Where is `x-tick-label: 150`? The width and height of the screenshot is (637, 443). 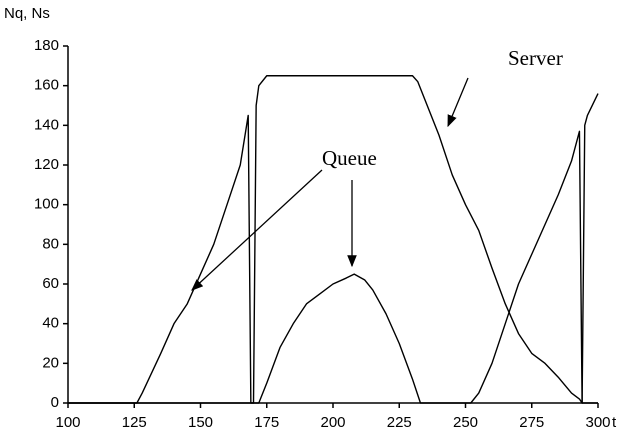
x-tick-label: 150 is located at coordinates (200, 422).